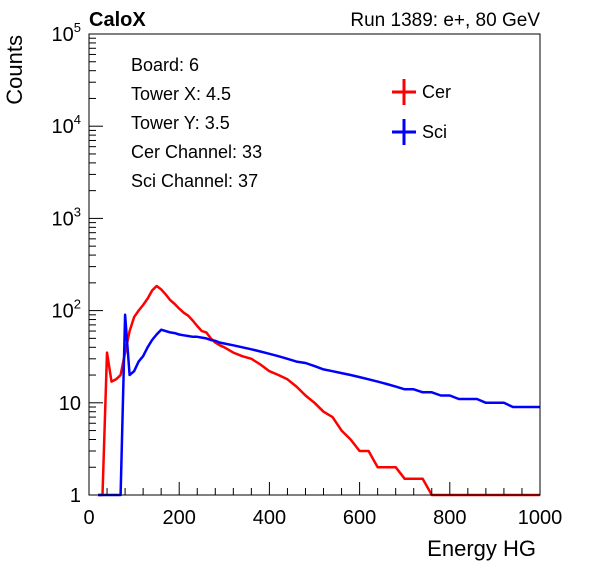 The width and height of the screenshot is (596, 572). Describe the element at coordinates (179, 518) in the screenshot. I see `x-tick-label: 200` at that location.